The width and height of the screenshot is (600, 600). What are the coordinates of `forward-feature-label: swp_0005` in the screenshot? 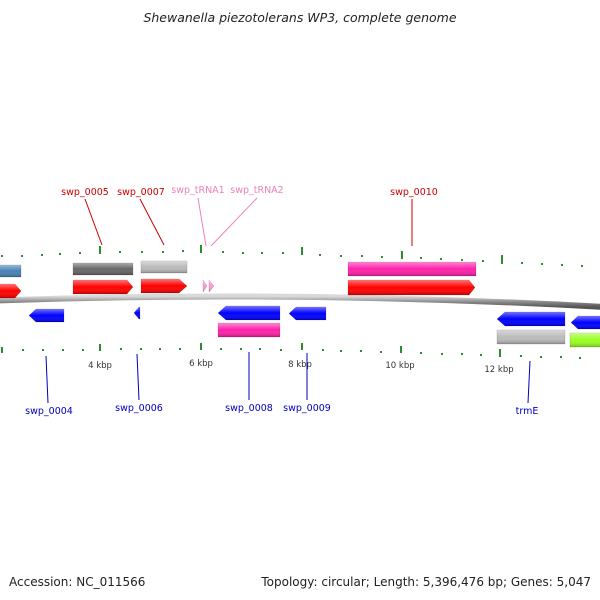 It's located at (85, 192).